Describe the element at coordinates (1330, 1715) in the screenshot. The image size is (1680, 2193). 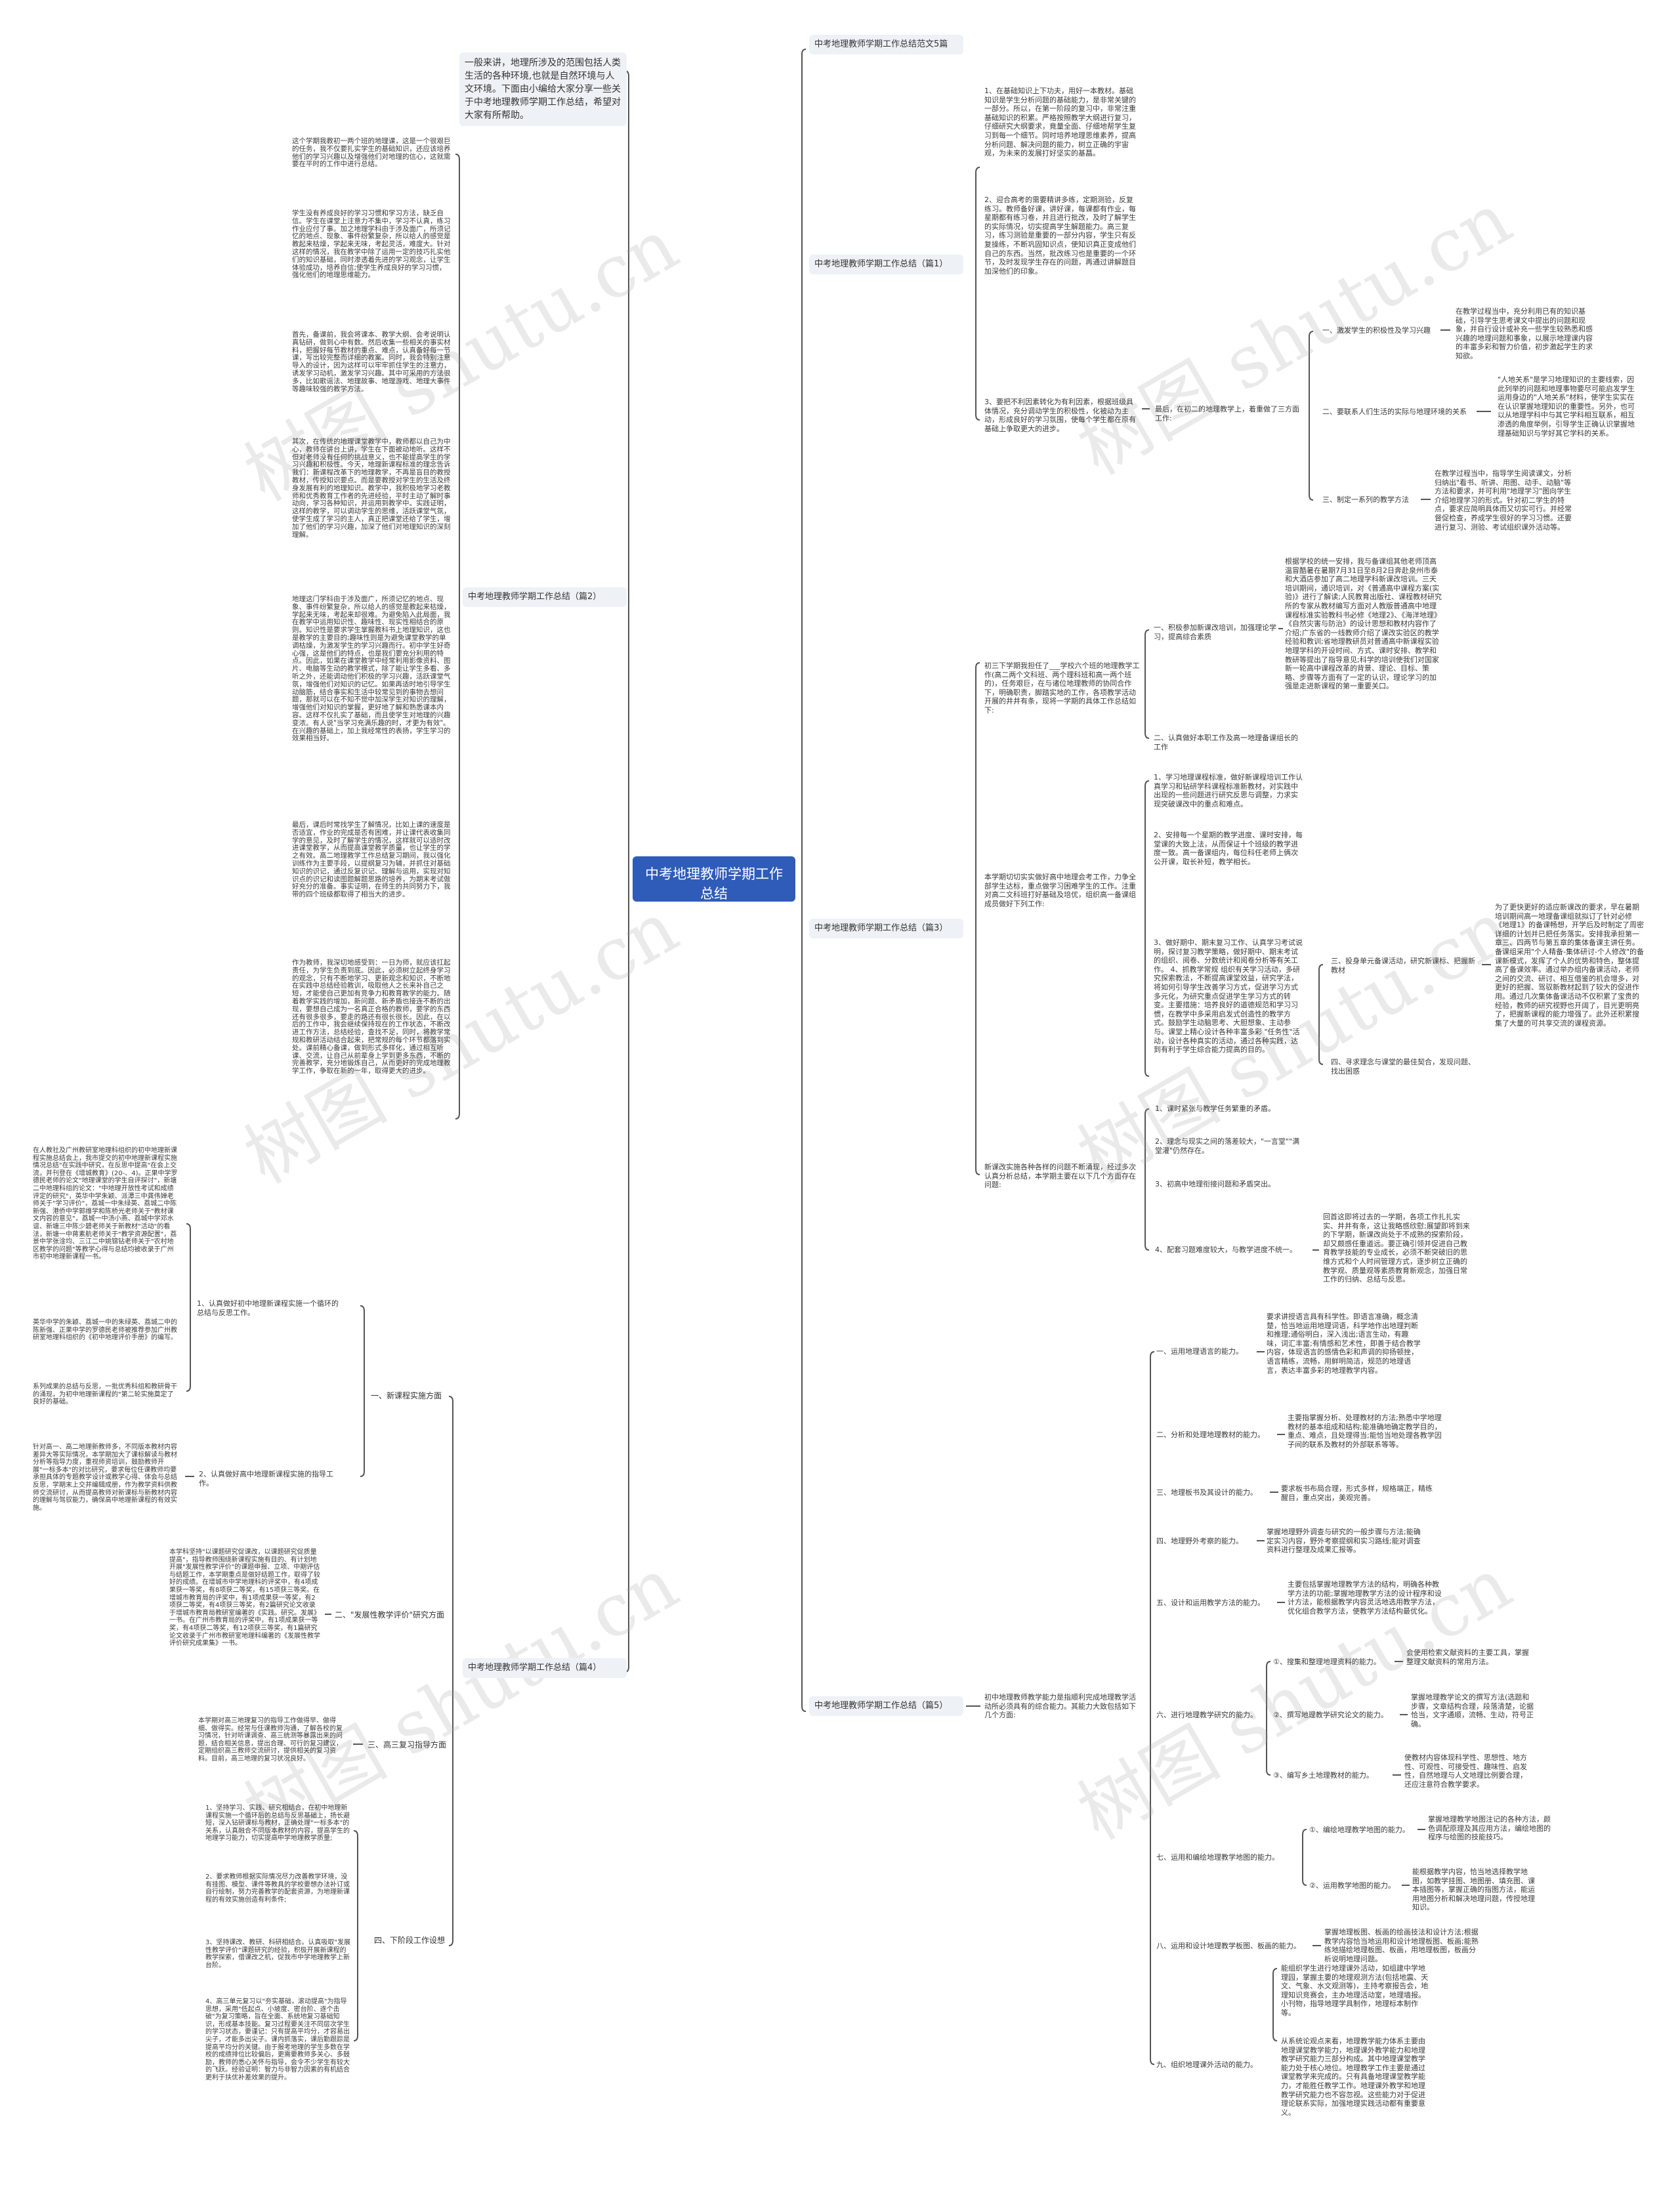
I see `p5-research-sub: ②、撰写地理教学研究论文的能力。` at that location.